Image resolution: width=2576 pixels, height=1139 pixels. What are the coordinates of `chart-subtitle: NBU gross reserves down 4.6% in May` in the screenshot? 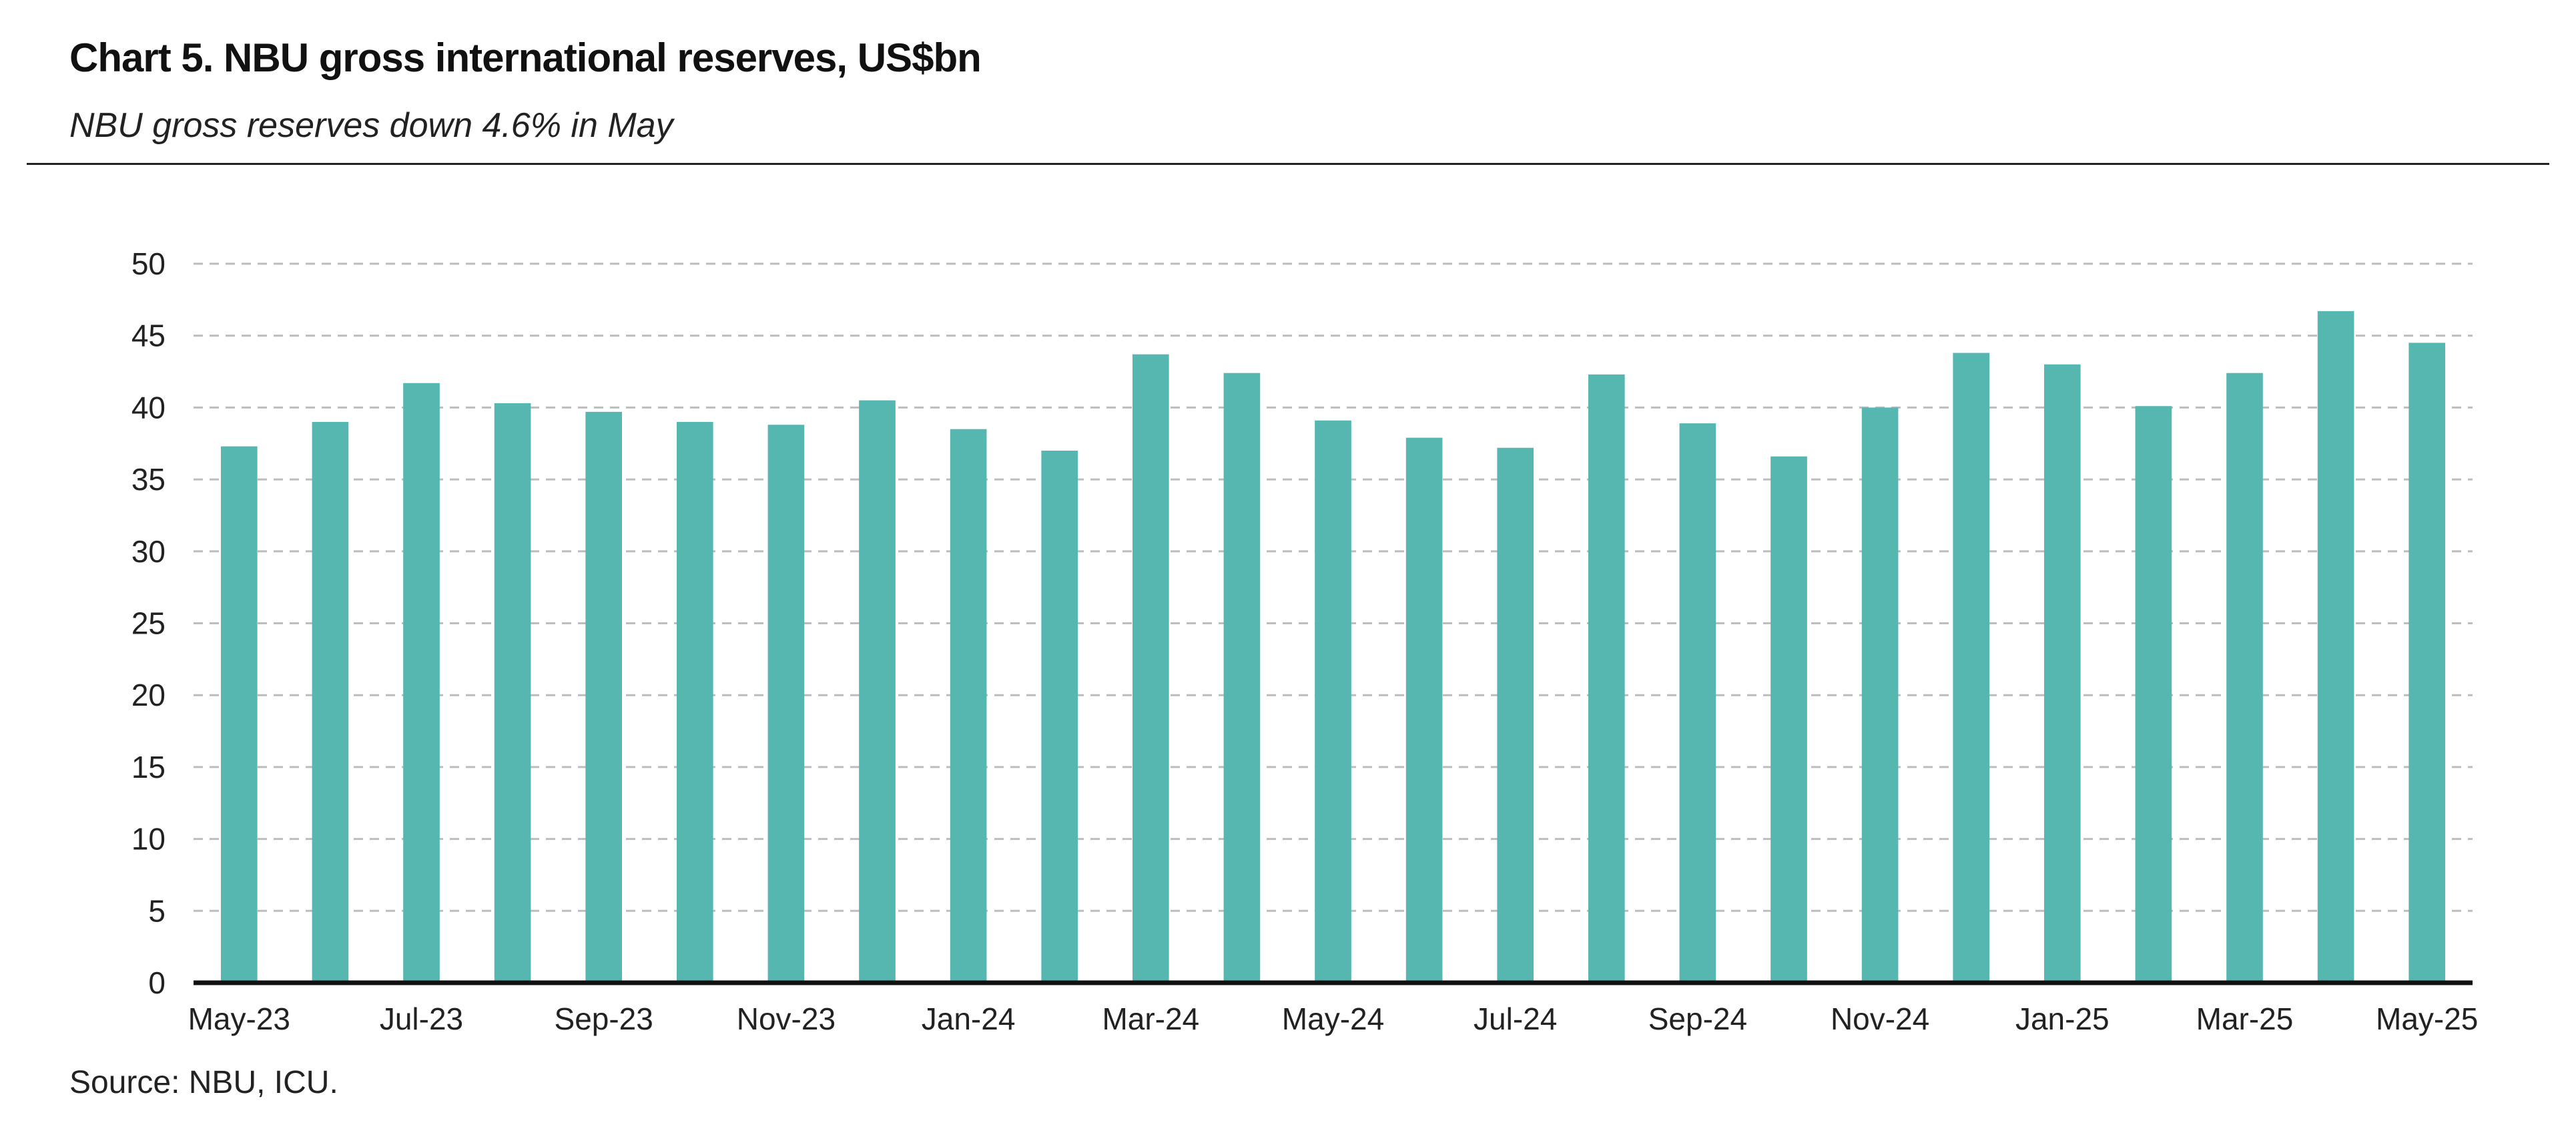 It's located at (371, 125).